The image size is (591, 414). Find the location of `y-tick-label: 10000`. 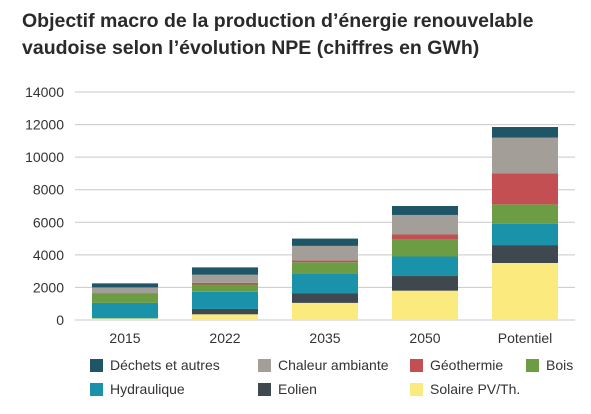

y-tick-label: 10000 is located at coordinates (44, 157).